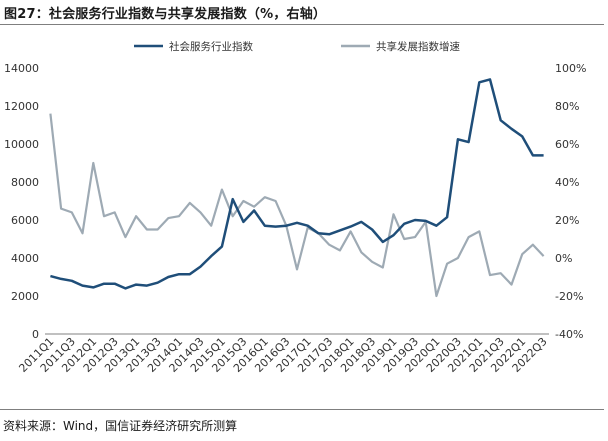  I want to click on left-axis-tick-label: 6000, so click(25, 220).